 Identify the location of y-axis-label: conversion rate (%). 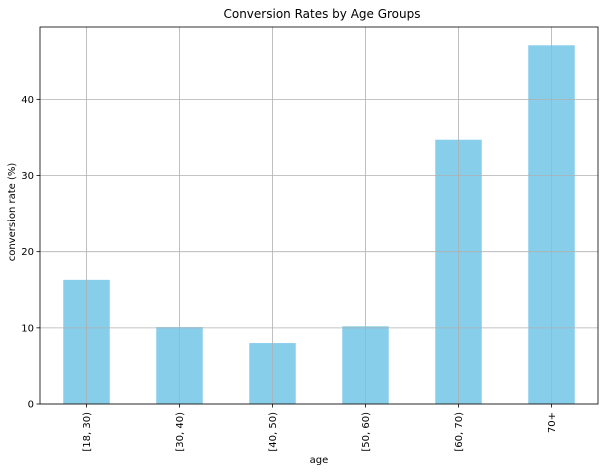
(12, 212).